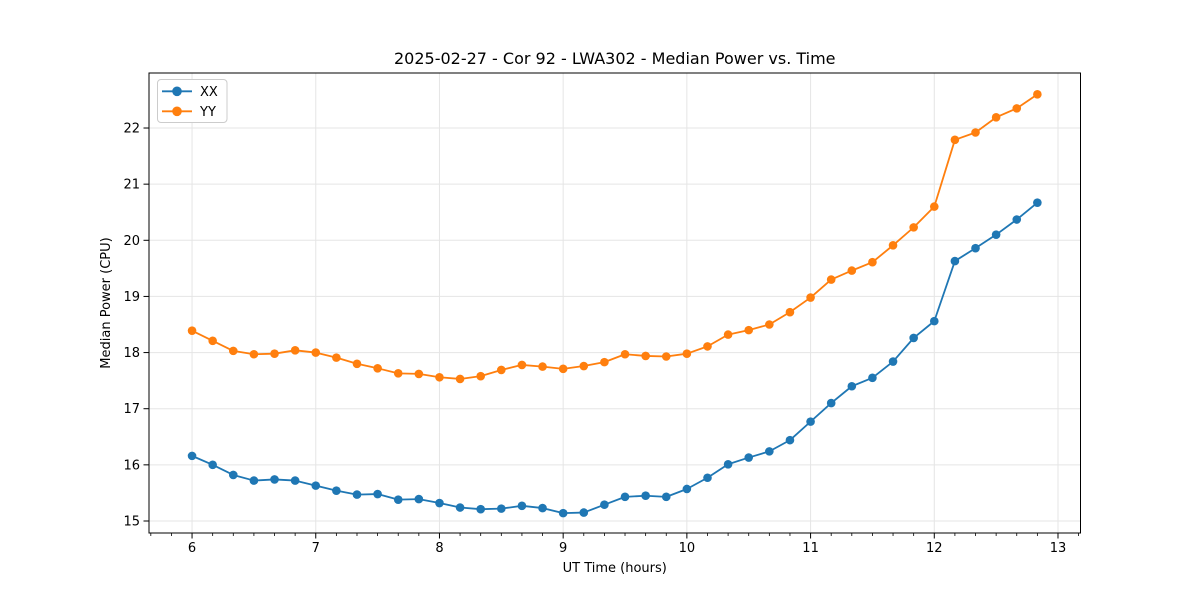 The image size is (1200, 600). What do you see at coordinates (192, 101) in the screenshot?
I see `legend: XX YY` at bounding box center [192, 101].